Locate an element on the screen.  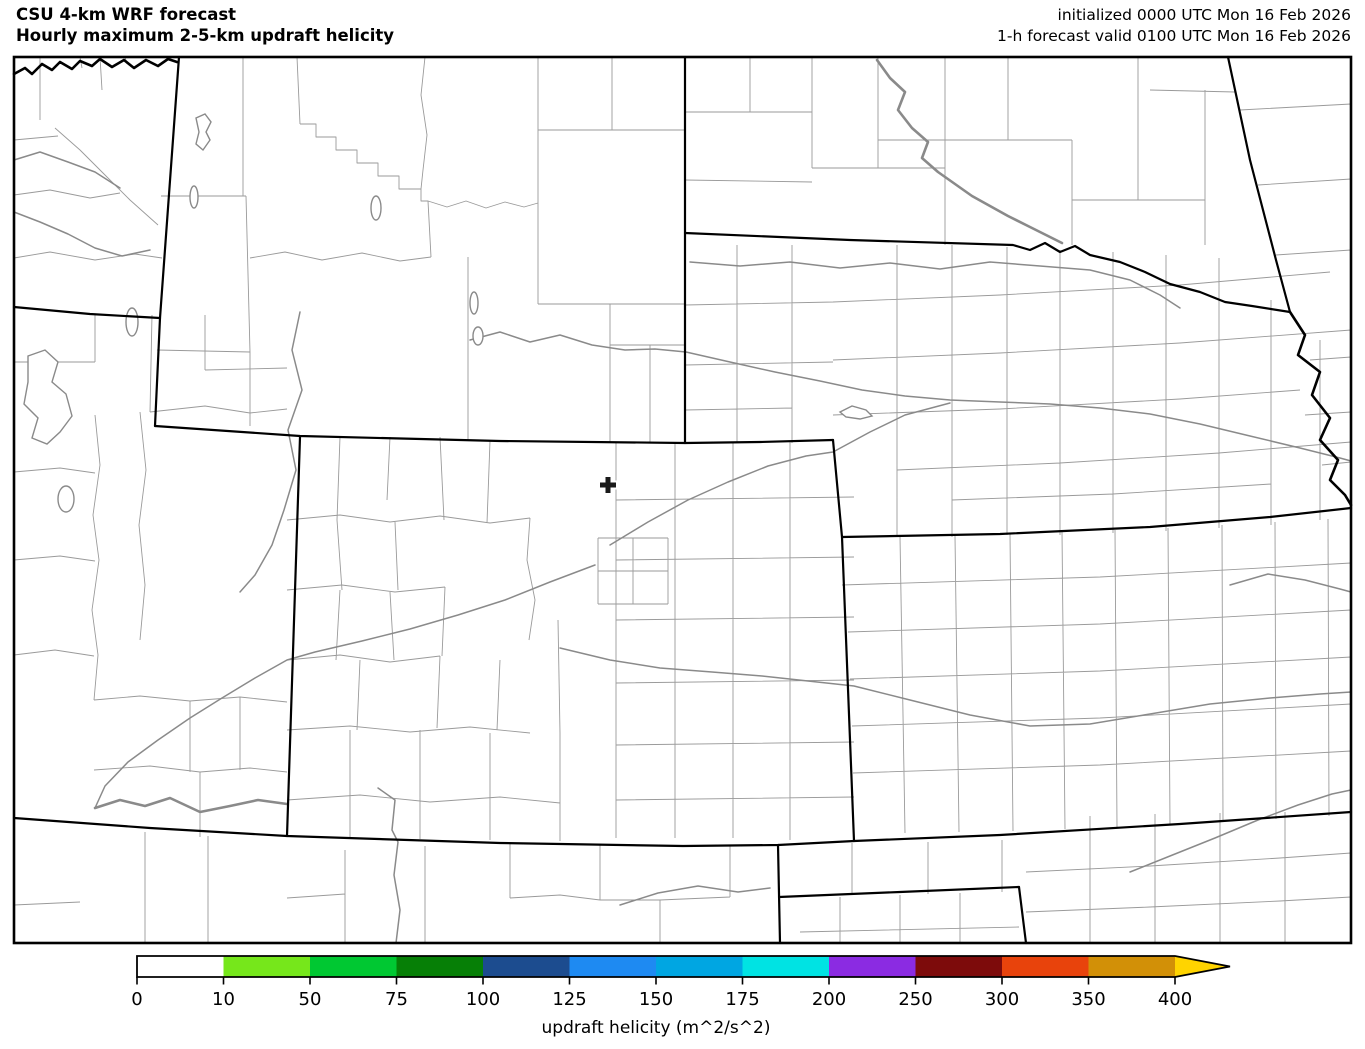
missouri-river-sd is located at coordinates (969, 151).